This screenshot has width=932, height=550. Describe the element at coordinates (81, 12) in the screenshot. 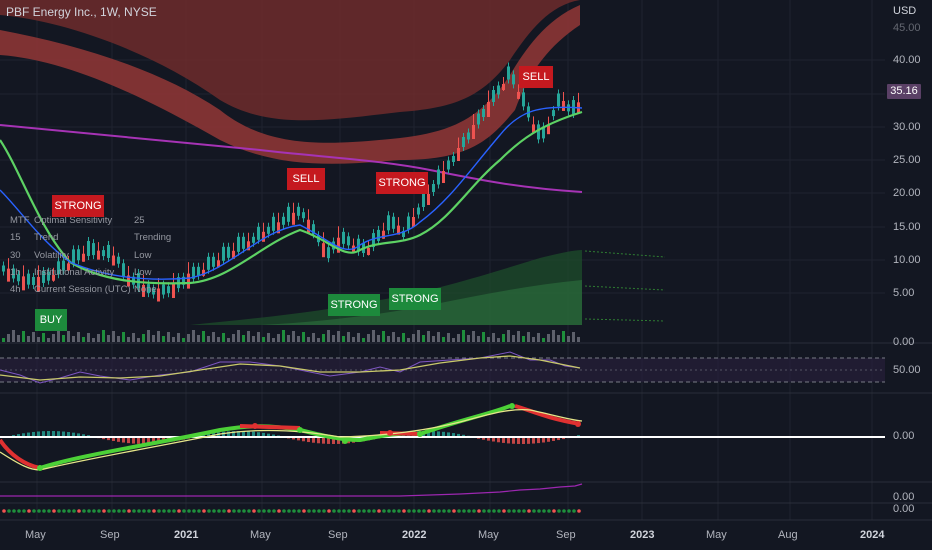

I see `symbol-title: PBF Energy Inc., 1W, NYSE` at that location.